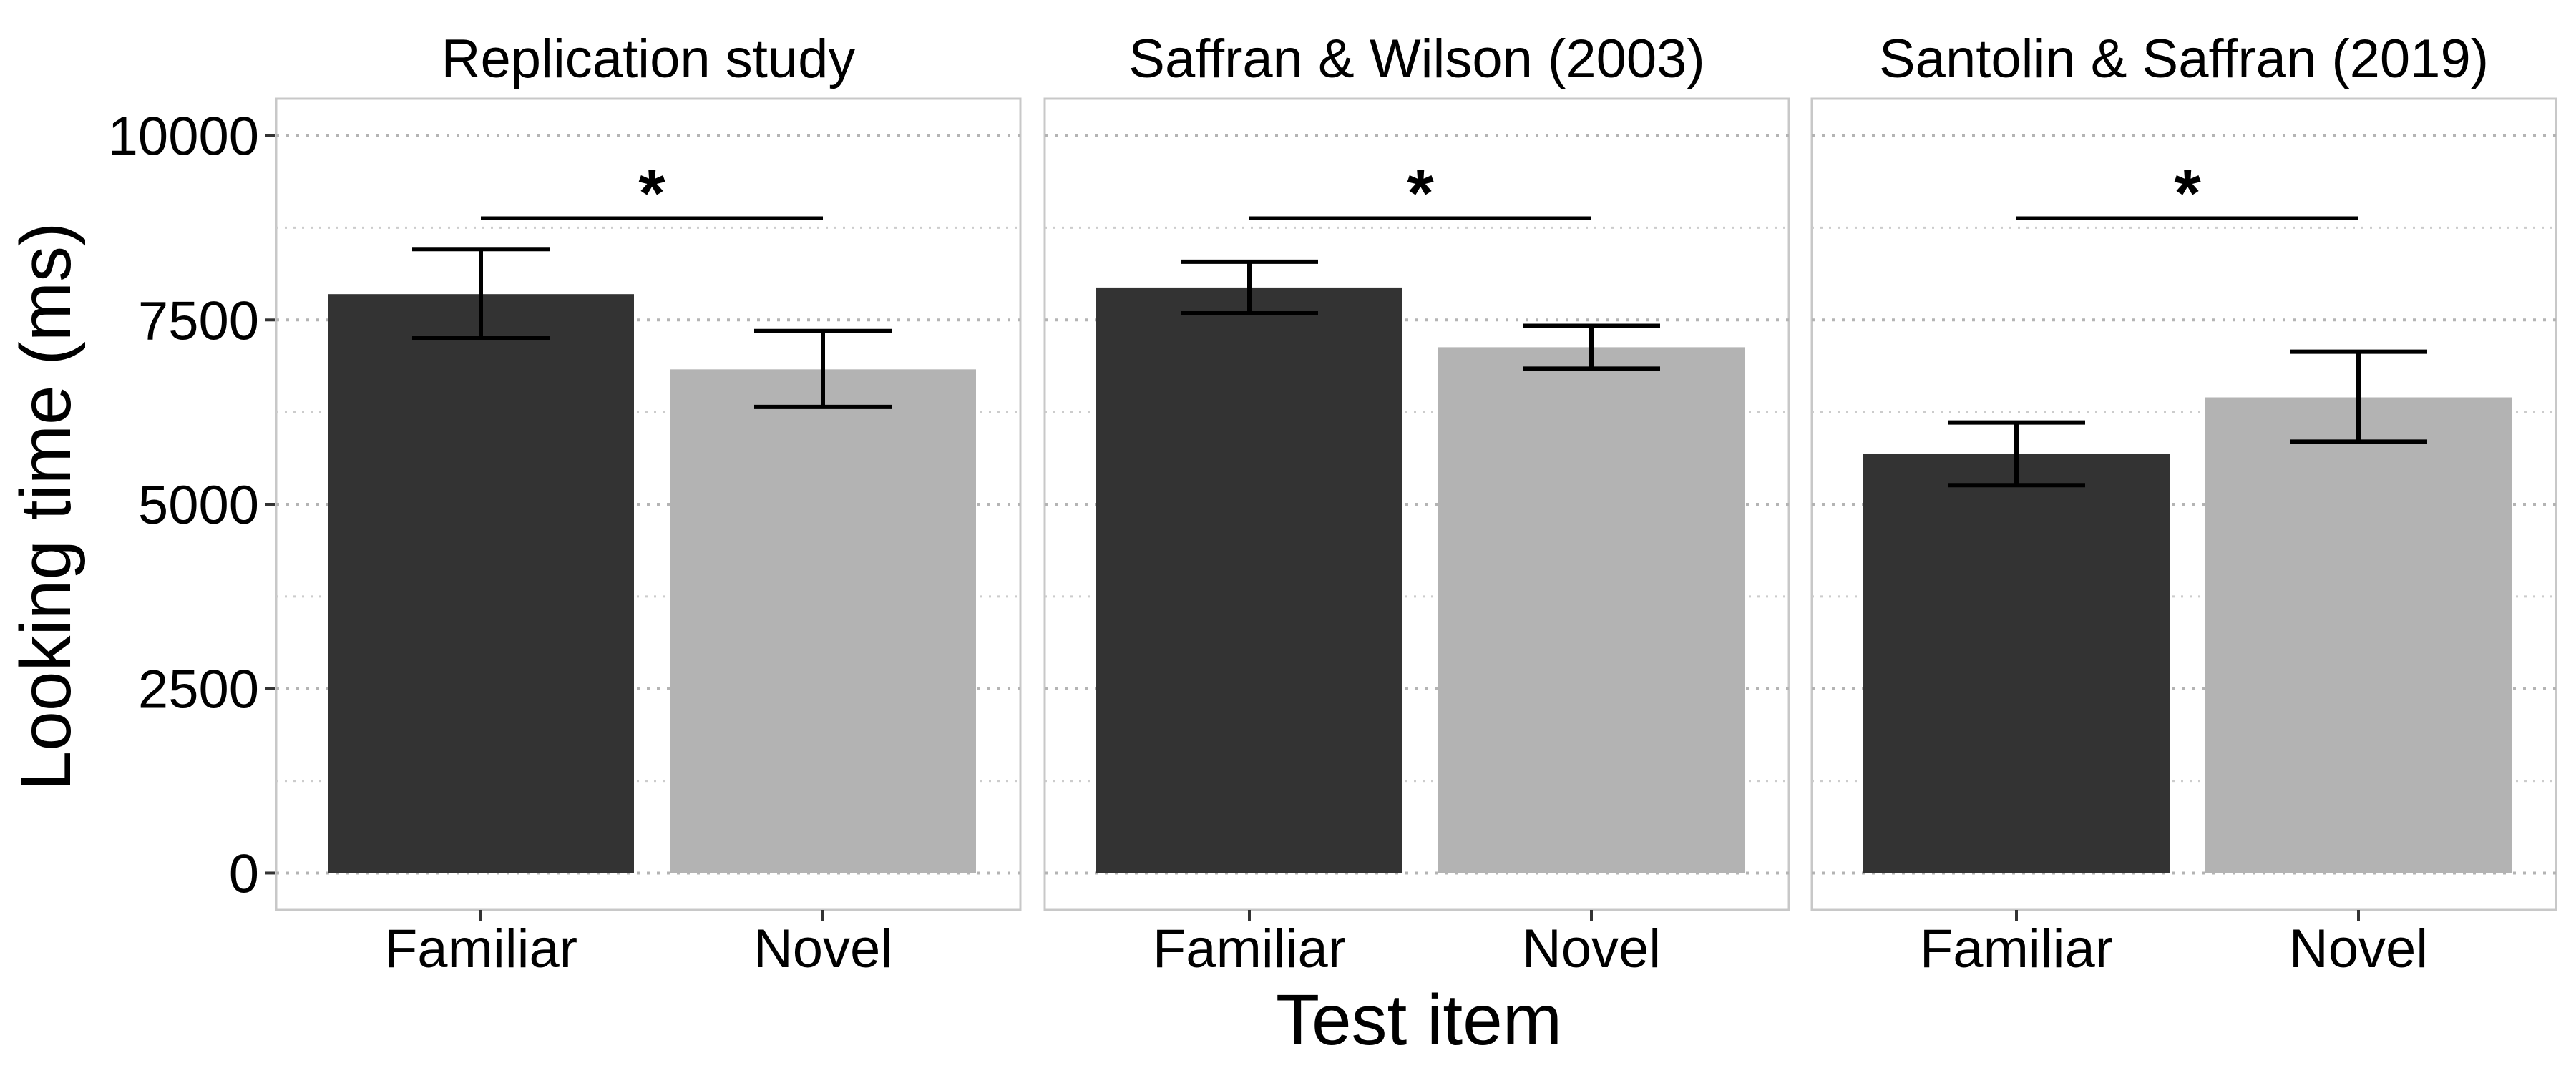 The image size is (2576, 1073). What do you see at coordinates (198, 690) in the screenshot?
I see `y-tick-label: 2500` at bounding box center [198, 690].